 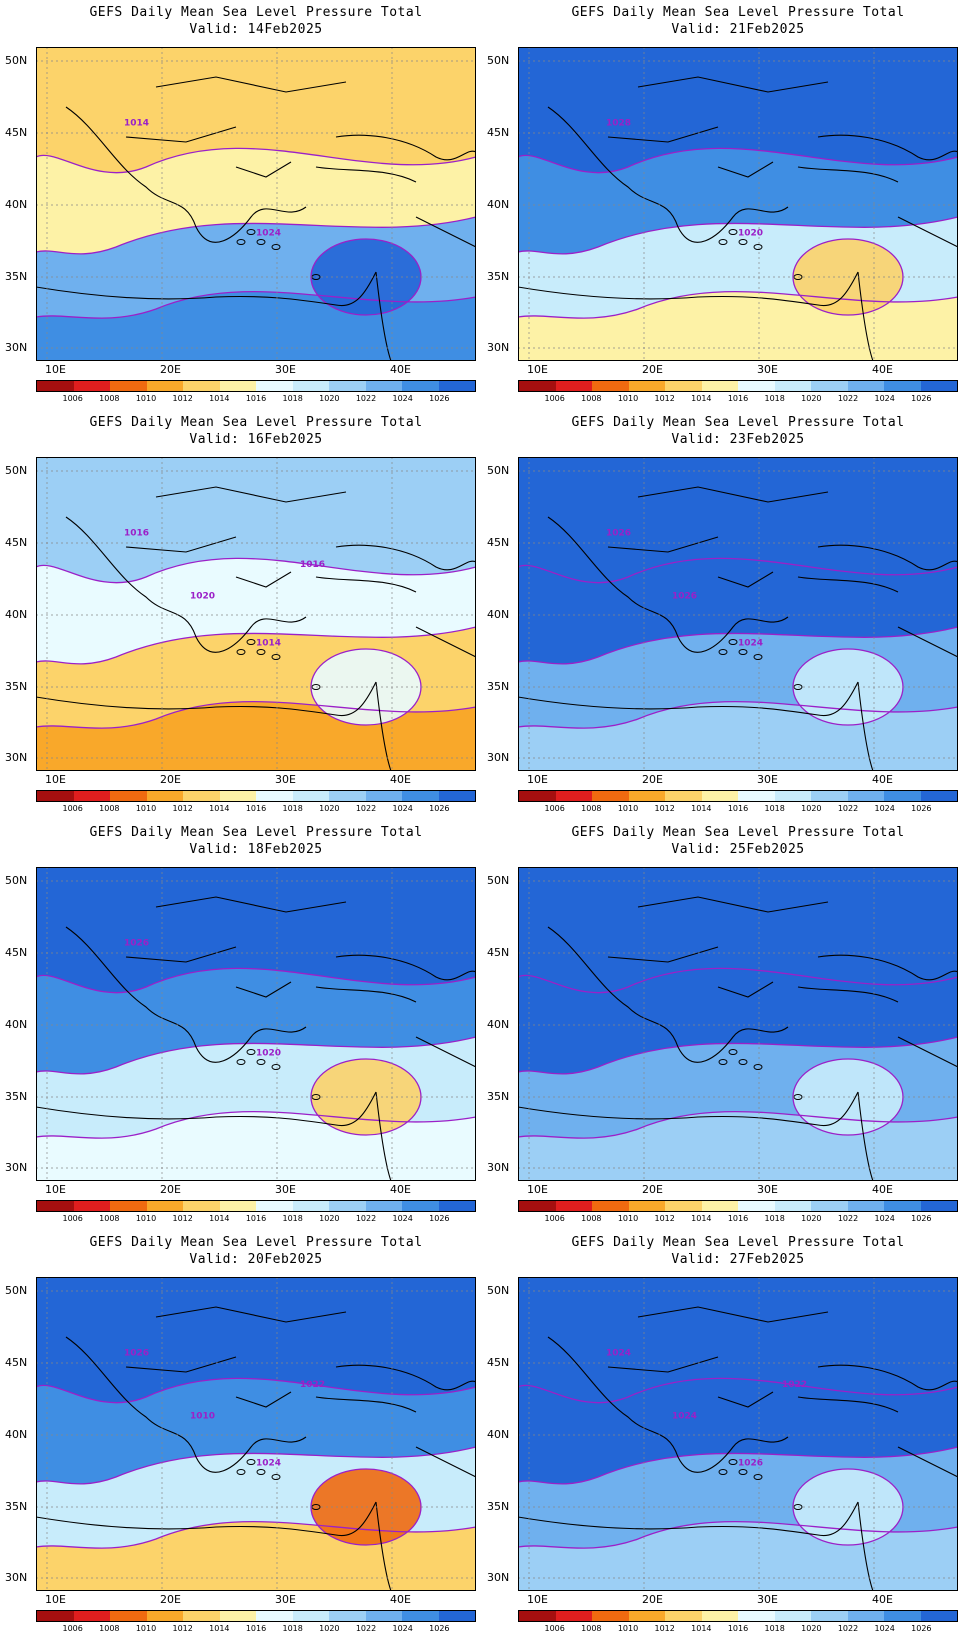 What do you see at coordinates (329, 1628) in the screenshot?
I see `colorbar-label: 1020` at bounding box center [329, 1628].